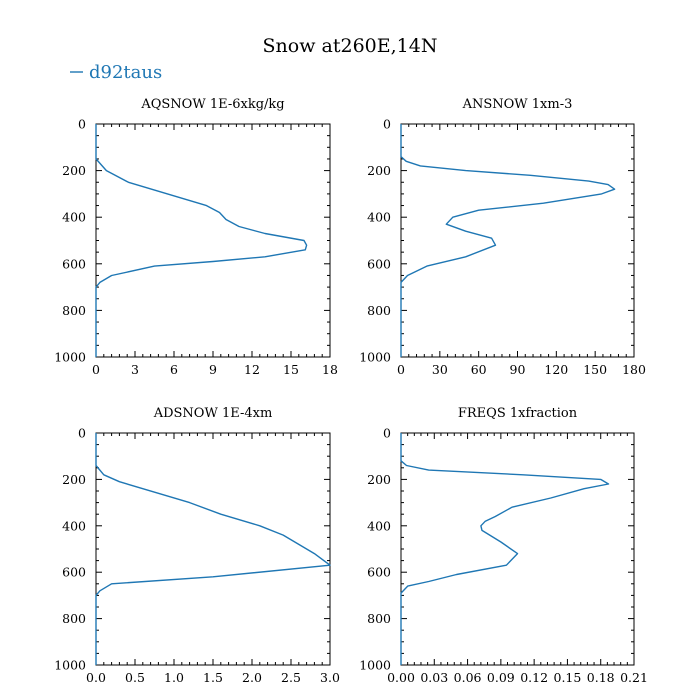 The image size is (700, 700). Describe the element at coordinates (634, 369) in the screenshot. I see `x-tick-label: 180` at that location.